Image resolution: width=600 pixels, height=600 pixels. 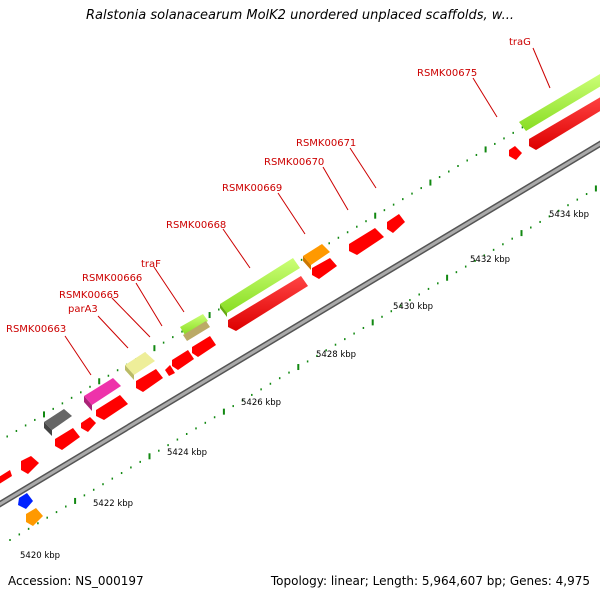 What do you see at coordinates (294, 162) in the screenshot?
I see `gene-label: RSMK00670` at bounding box center [294, 162].